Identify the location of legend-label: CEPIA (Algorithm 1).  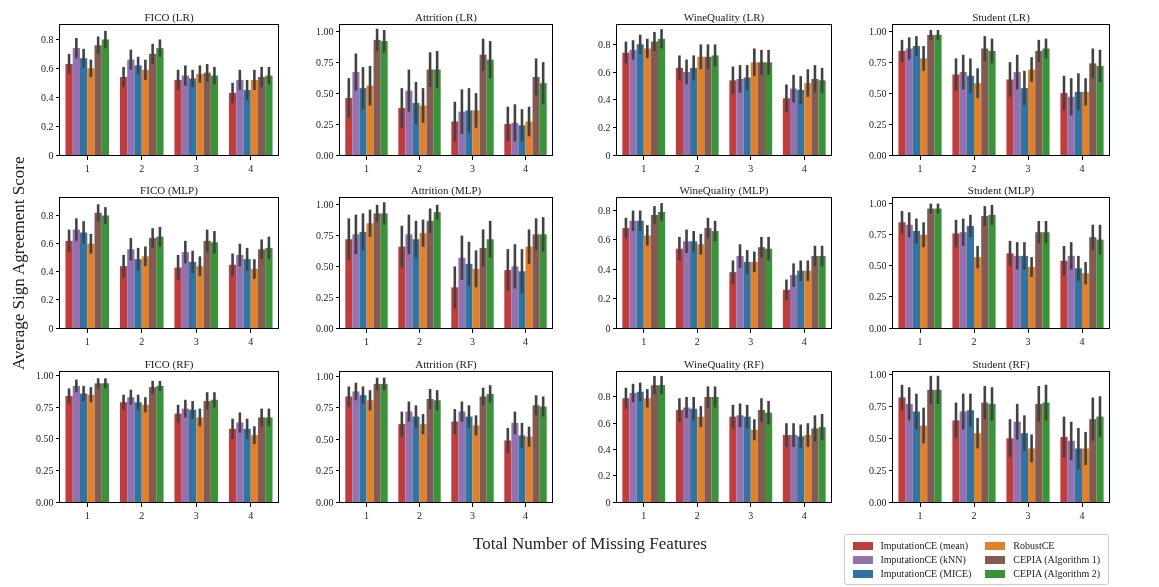
(1056, 559).